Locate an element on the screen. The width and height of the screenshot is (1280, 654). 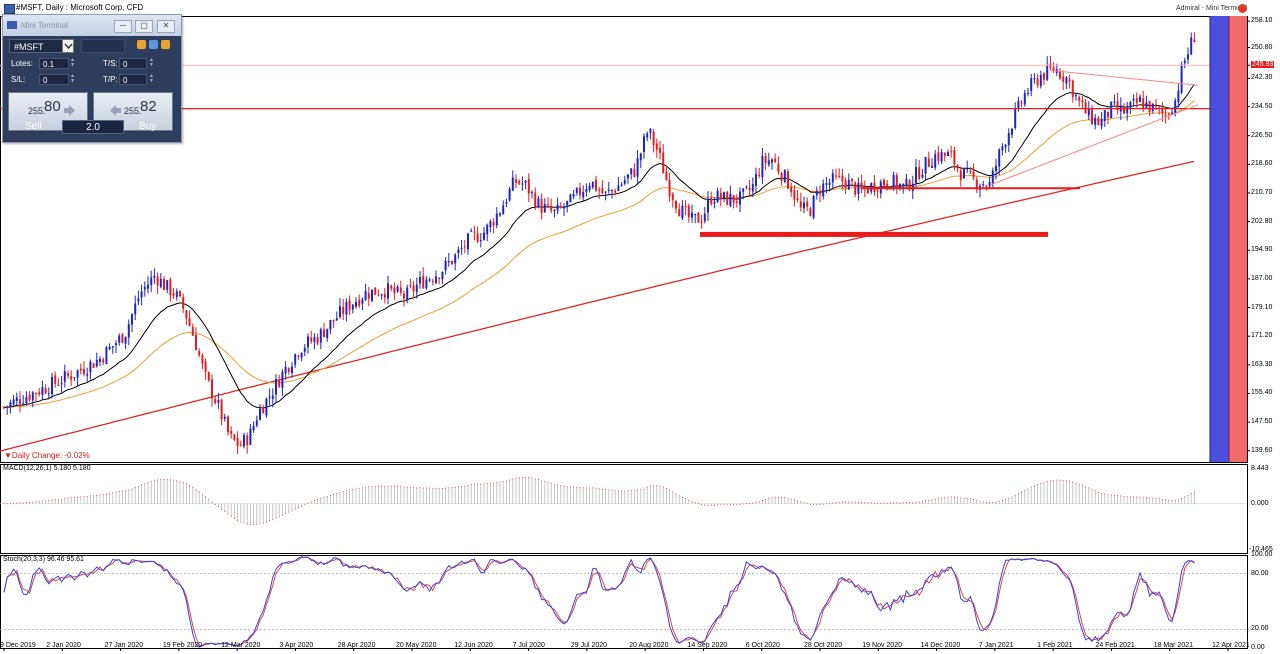
info-icon is located at coordinates (165, 44).